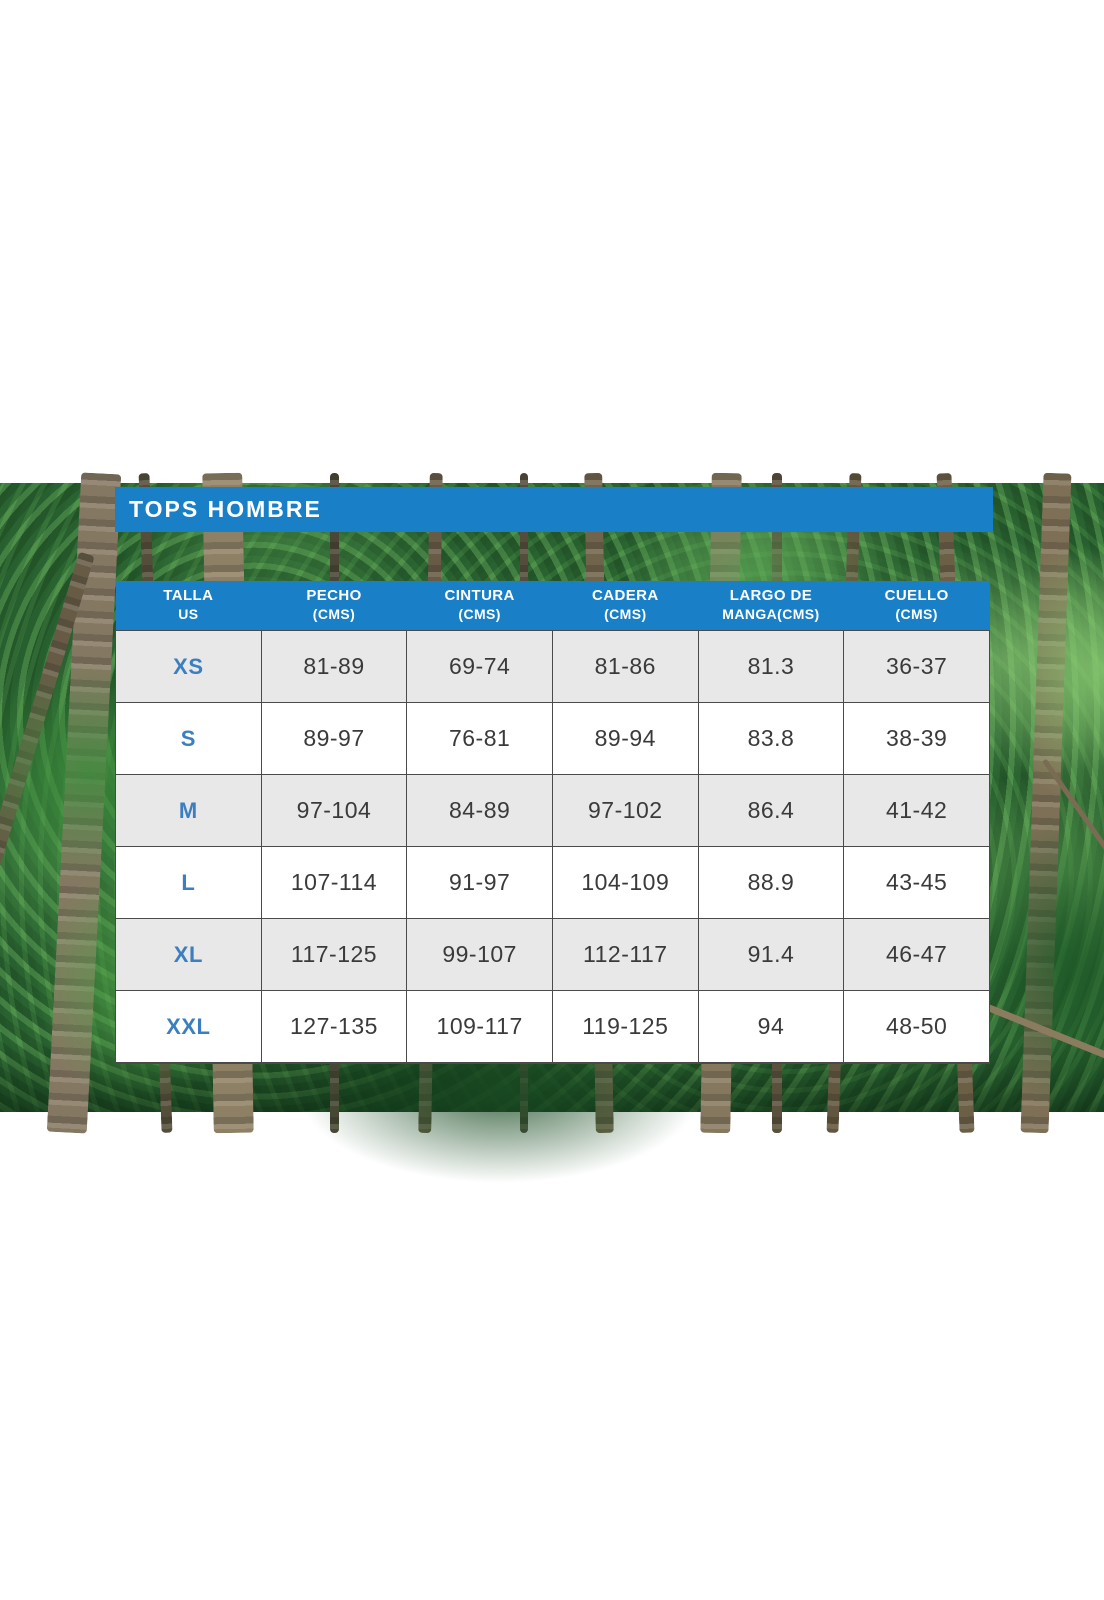 The image size is (1104, 1600). I want to click on value-cell: 36-37, so click(916, 666).